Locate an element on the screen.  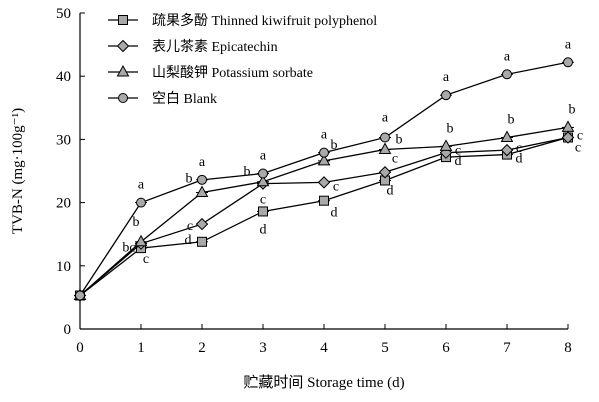
legend-item: 空白 Blank is located at coordinates (162, 99).